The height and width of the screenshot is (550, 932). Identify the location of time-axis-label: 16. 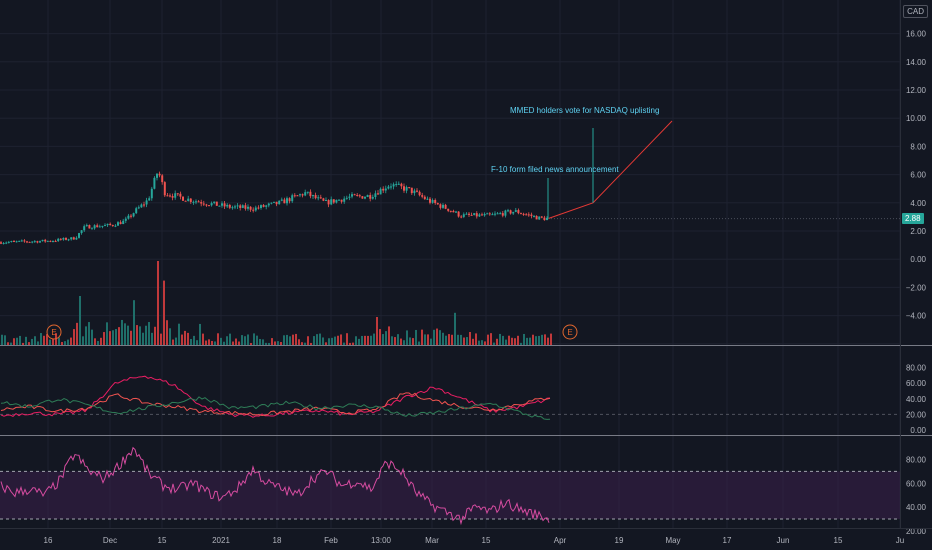
(48, 540).